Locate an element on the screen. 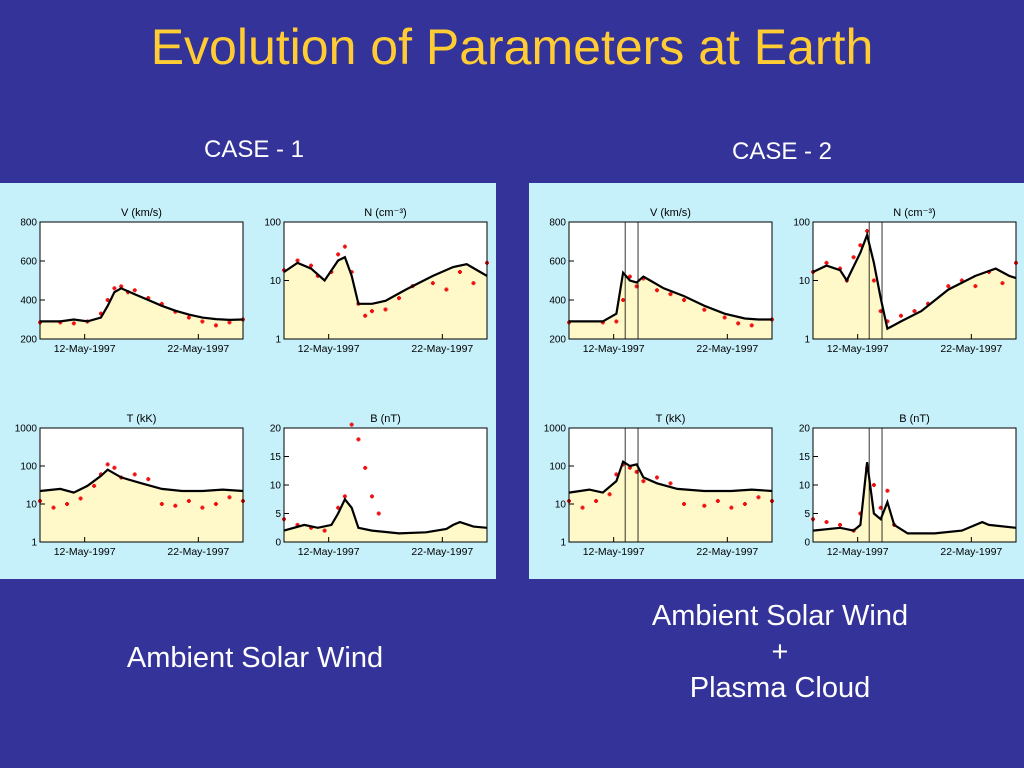 Image resolution: width=1024 pixels, height=768 pixels. case-2-caption: Ambient Solar Wind + Plasma Cloud is located at coordinates (780, 652).